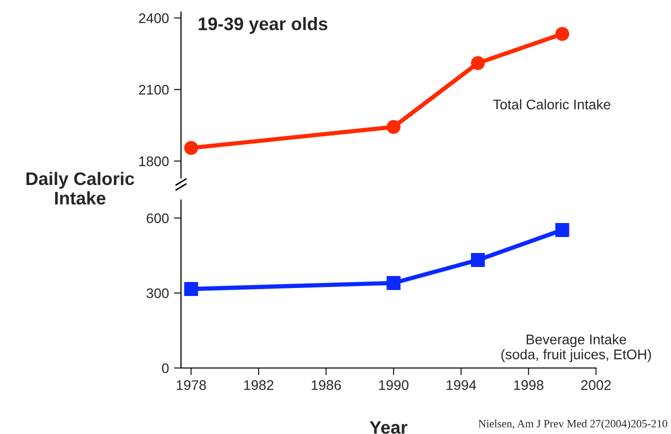  Describe the element at coordinates (393, 385) in the screenshot. I see `x-tick-label: 1990` at that location.